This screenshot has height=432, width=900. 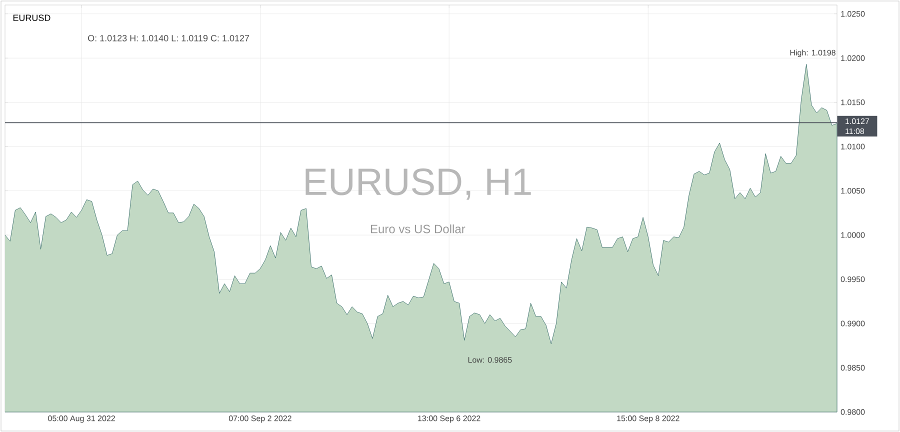 I want to click on y-tick-label: 0.9800, so click(x=852, y=412).